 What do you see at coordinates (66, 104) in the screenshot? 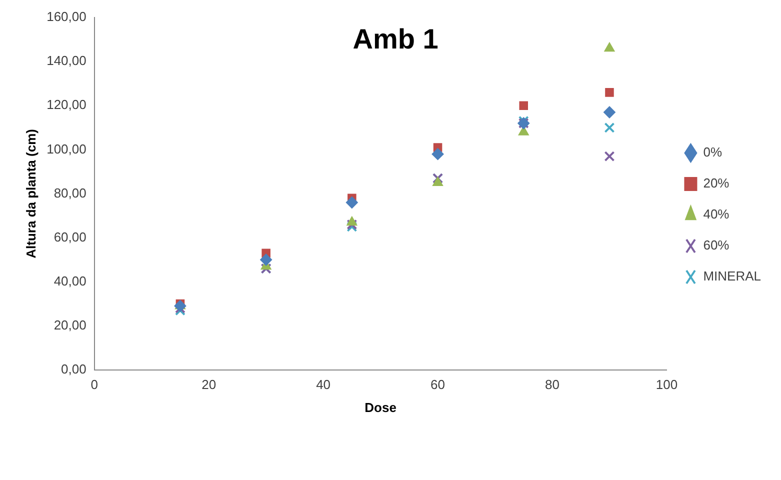
I see `y-tick-label: 120,00` at bounding box center [66, 104].